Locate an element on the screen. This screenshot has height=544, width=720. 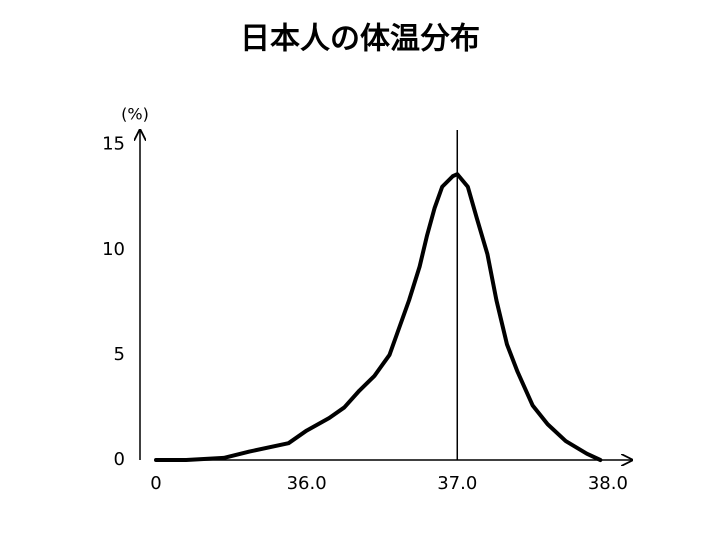
y-tick-label: 0 is located at coordinates (119, 459).